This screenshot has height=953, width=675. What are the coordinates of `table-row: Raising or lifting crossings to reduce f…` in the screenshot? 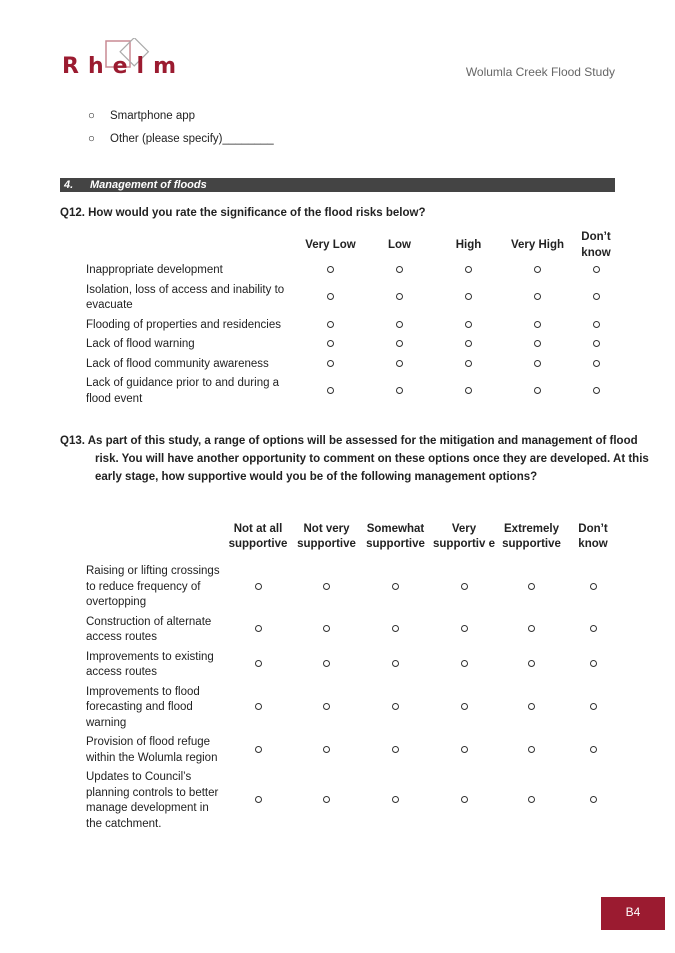 It's located at (353, 587).